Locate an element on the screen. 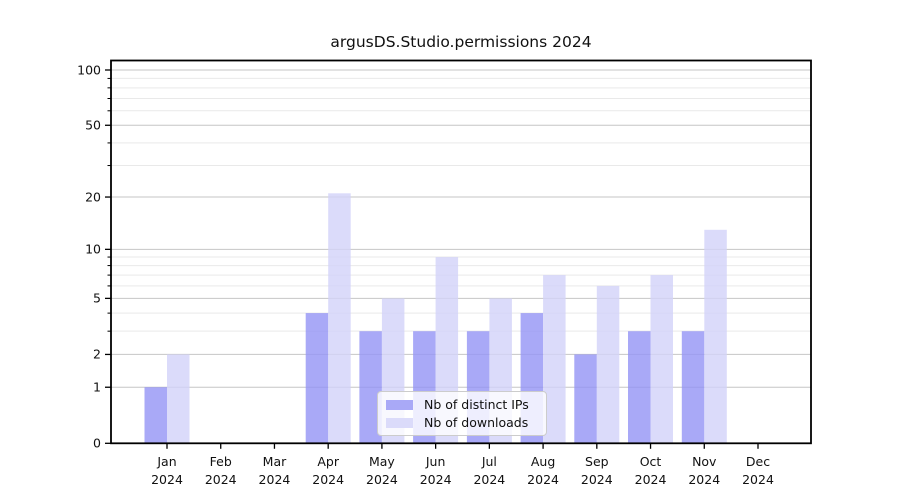 This screenshot has height=500, width=900. legend-swatch-downloads is located at coordinates (399, 422).